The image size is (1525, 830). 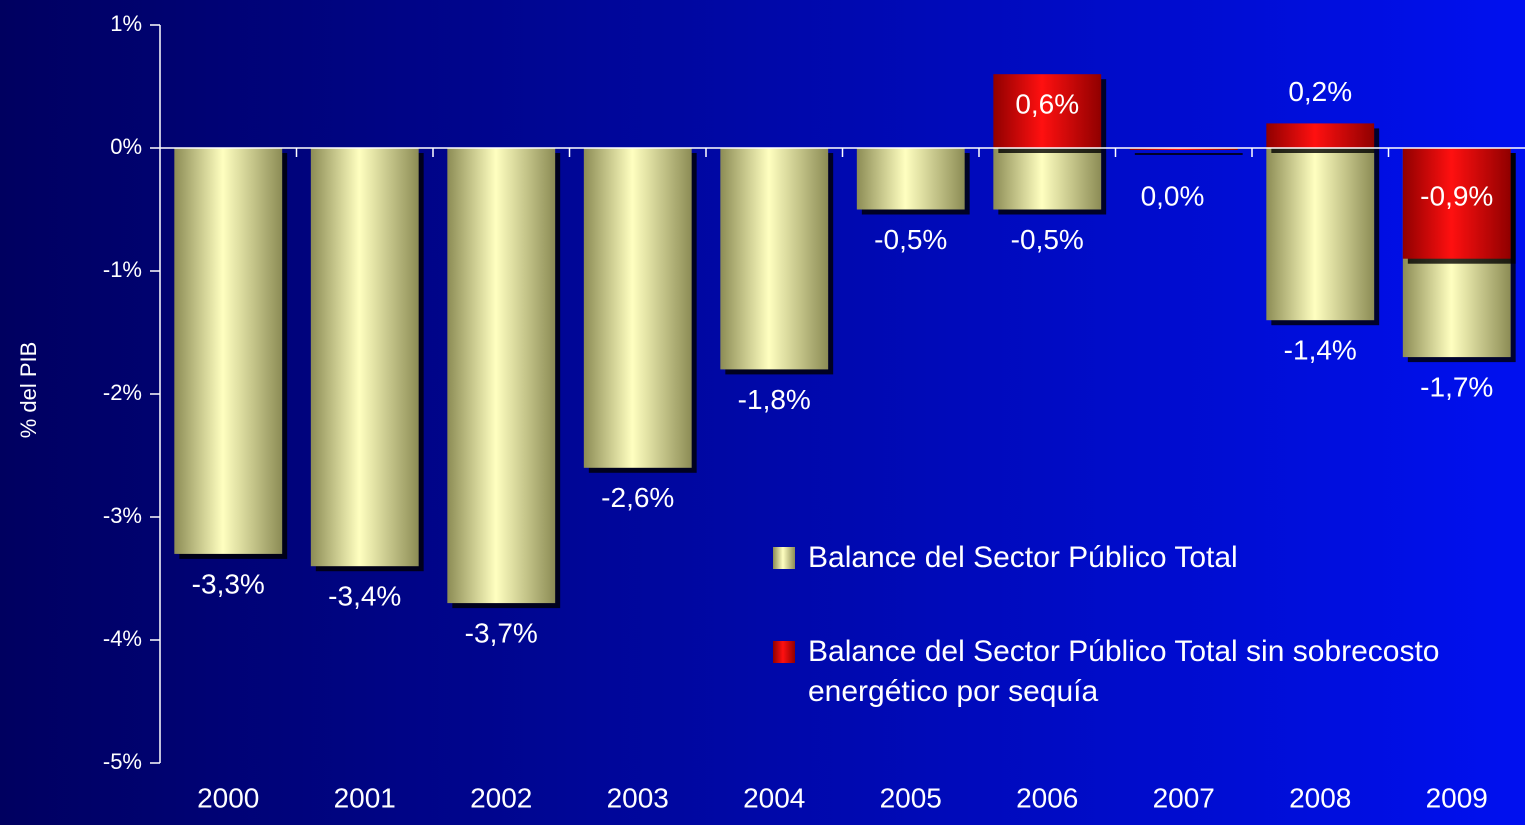 I want to click on x-tick-label: 2006, so click(x=1047, y=797).